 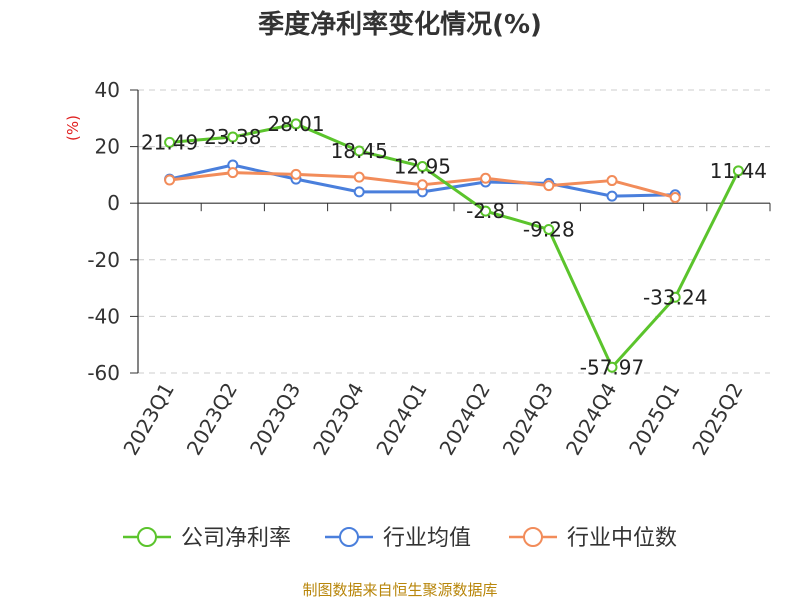 What do you see at coordinates (654, 419) in the screenshot?
I see `x-tick-label: 2025Q1` at bounding box center [654, 419].